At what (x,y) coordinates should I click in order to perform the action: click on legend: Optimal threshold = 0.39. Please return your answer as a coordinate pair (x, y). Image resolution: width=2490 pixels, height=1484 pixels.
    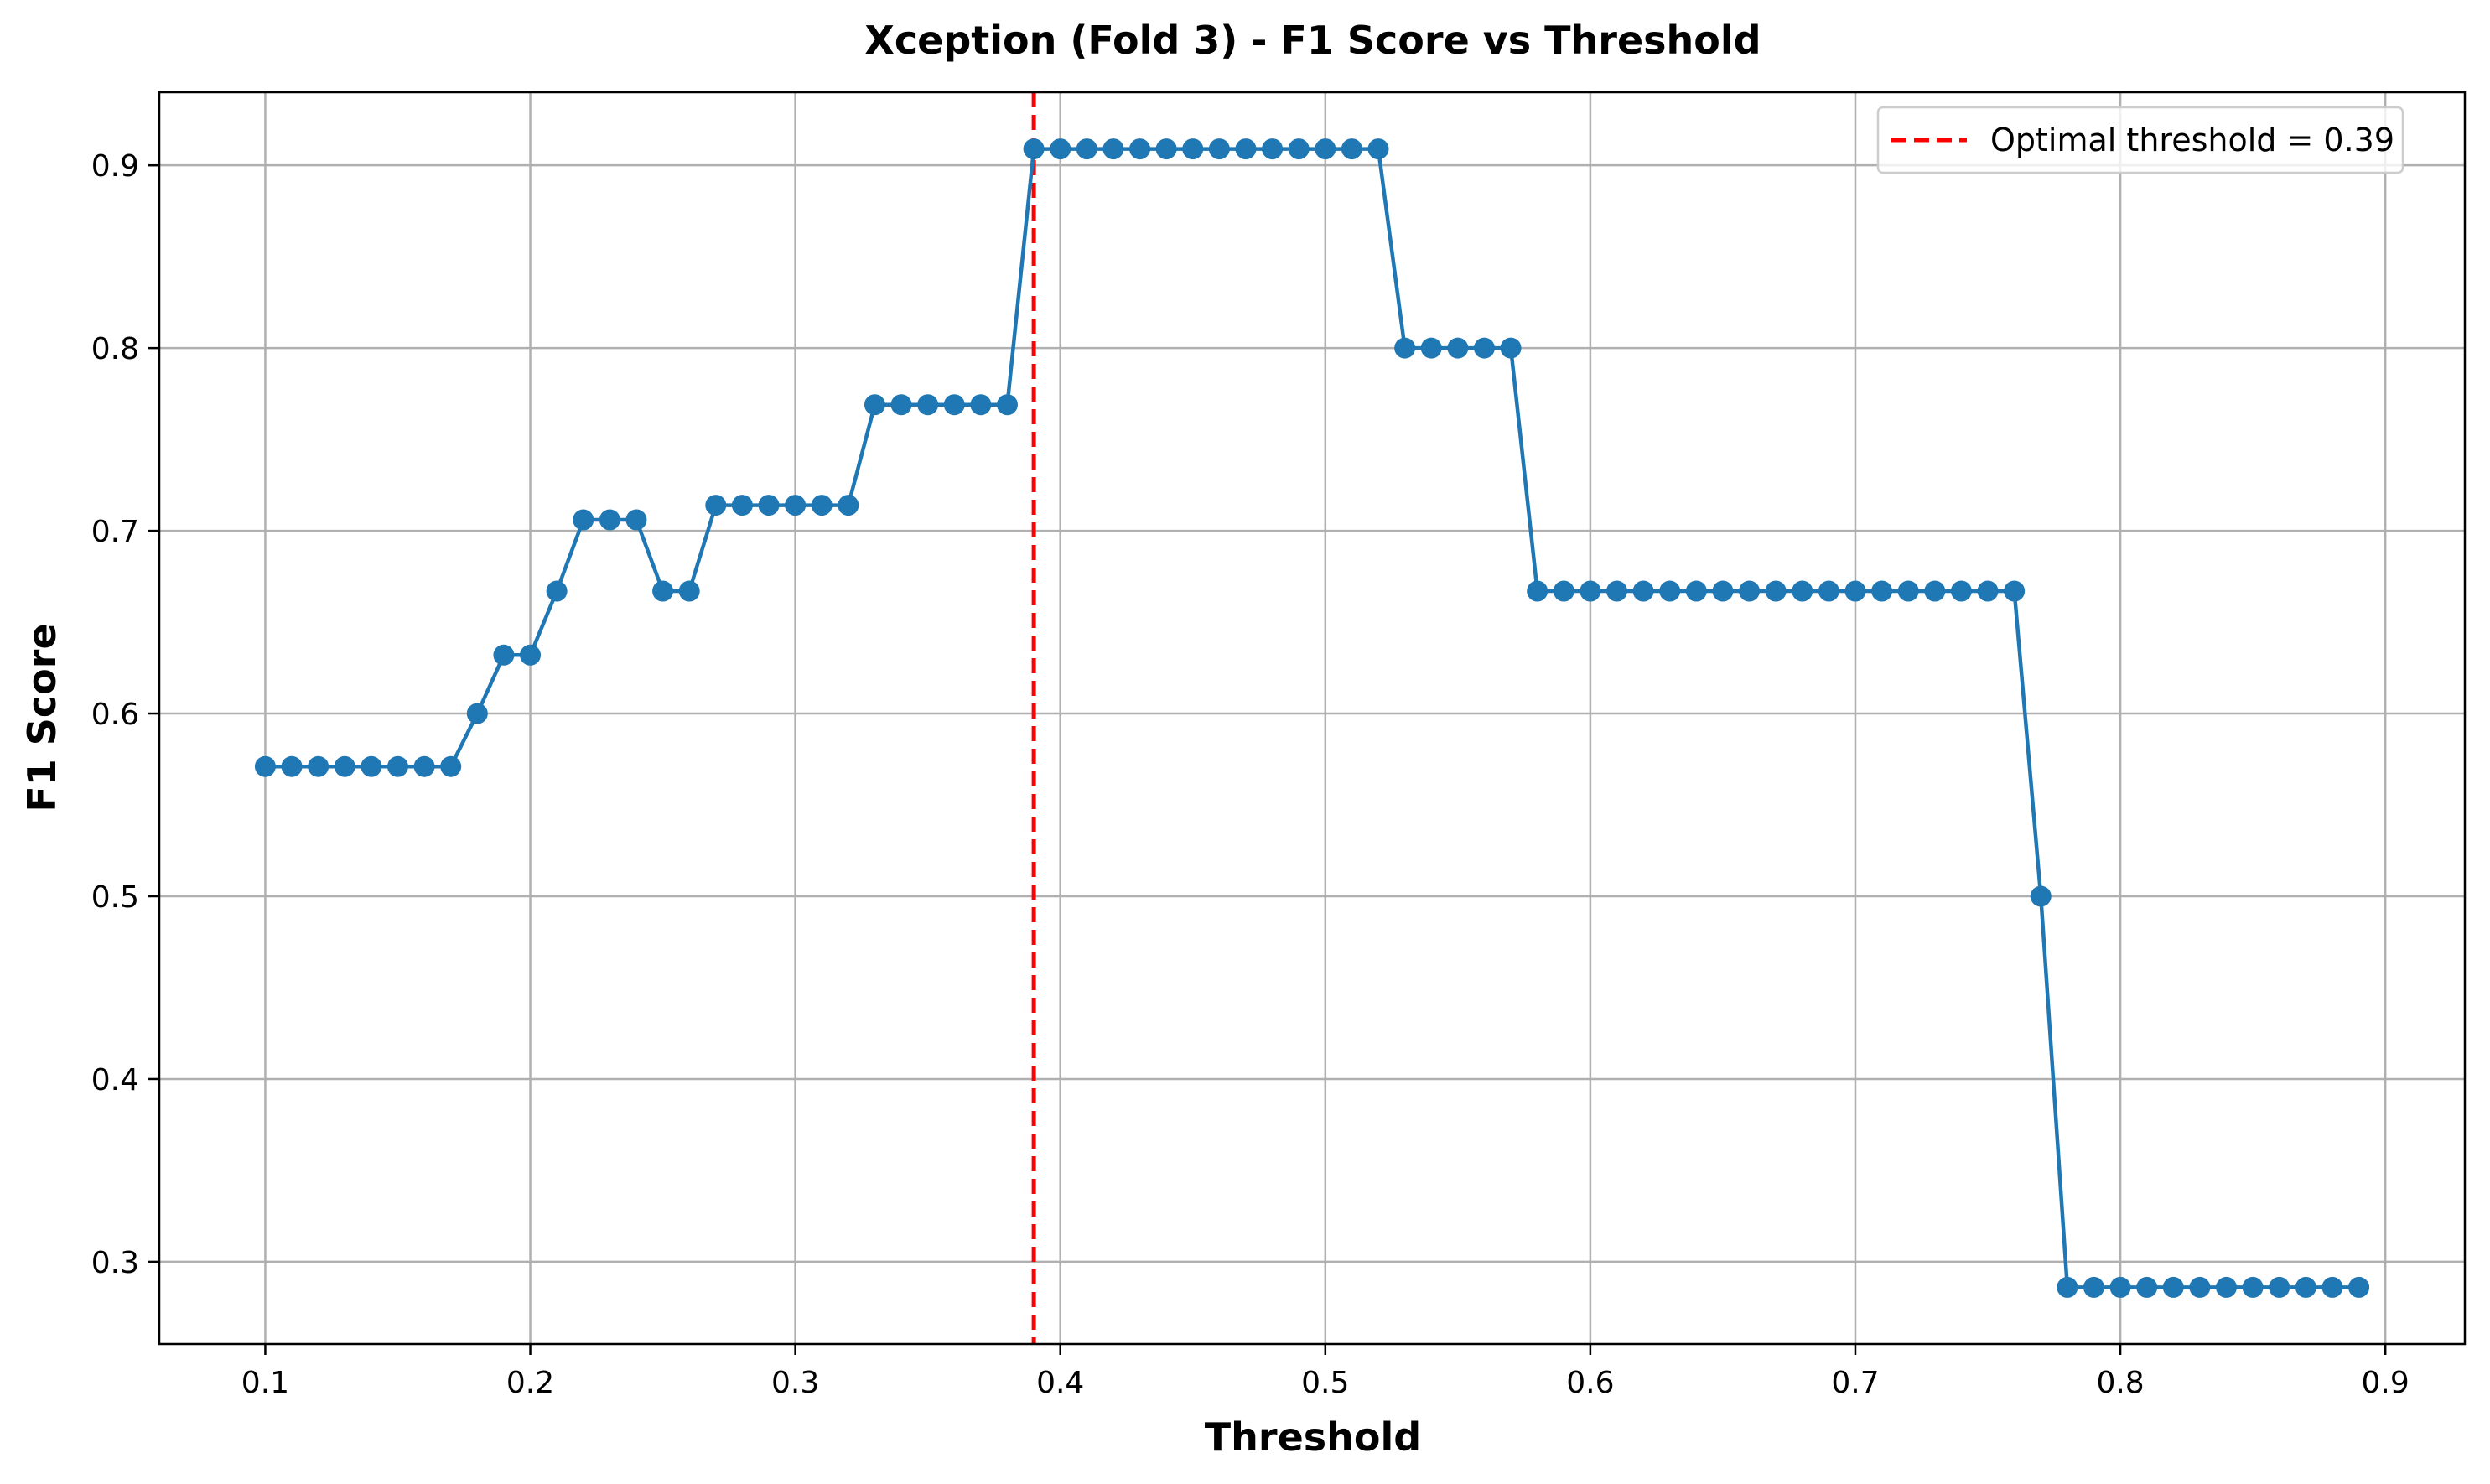
    Looking at the image, I should click on (2140, 140).